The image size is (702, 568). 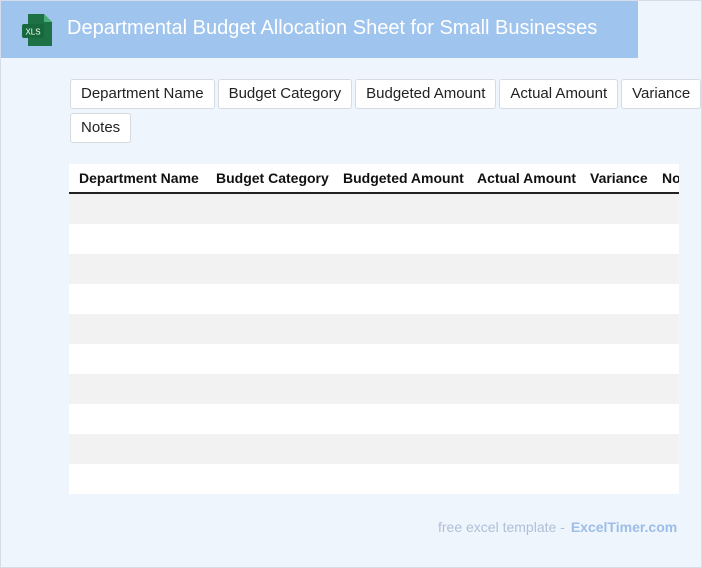 I want to click on file-icon: XLS, so click(x=37, y=30).